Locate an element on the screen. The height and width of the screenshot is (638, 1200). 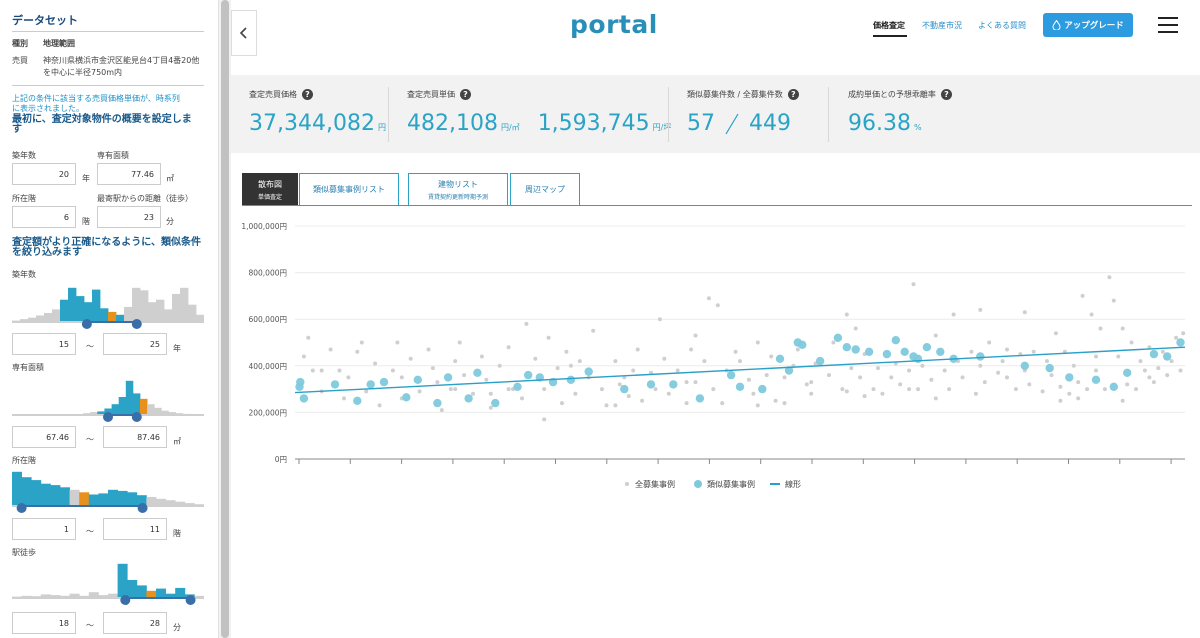
area-input: 77.46 is located at coordinates (129, 174).